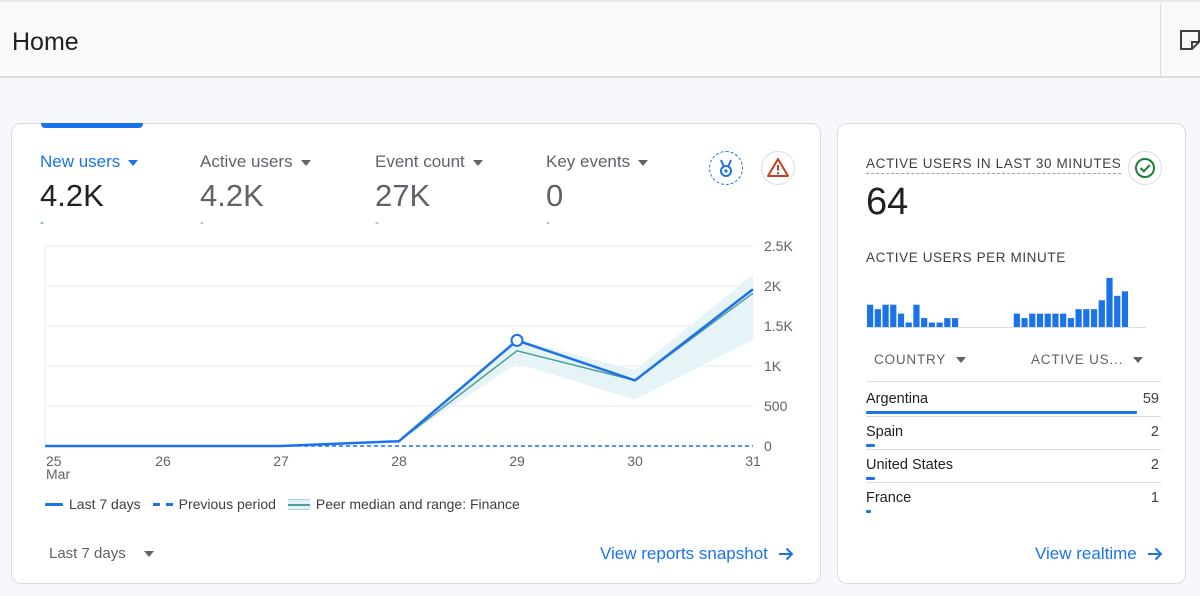  Describe the element at coordinates (778, 326) in the screenshot. I see `y-tick-label: 1.5K` at that location.